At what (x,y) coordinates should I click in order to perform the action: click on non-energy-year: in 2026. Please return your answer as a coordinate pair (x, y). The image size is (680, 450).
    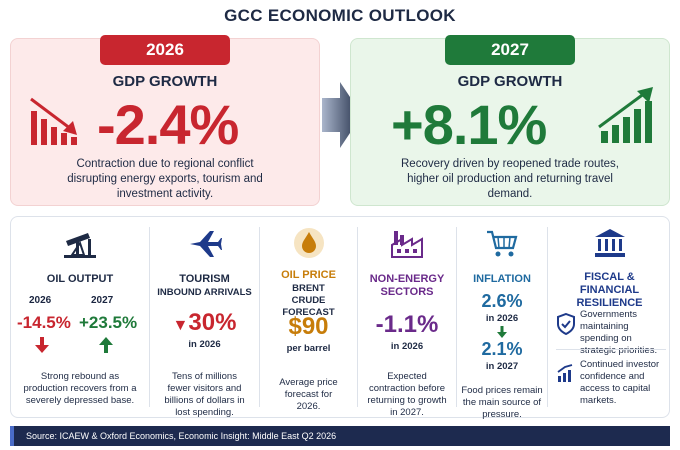
    Looking at the image, I should click on (407, 346).